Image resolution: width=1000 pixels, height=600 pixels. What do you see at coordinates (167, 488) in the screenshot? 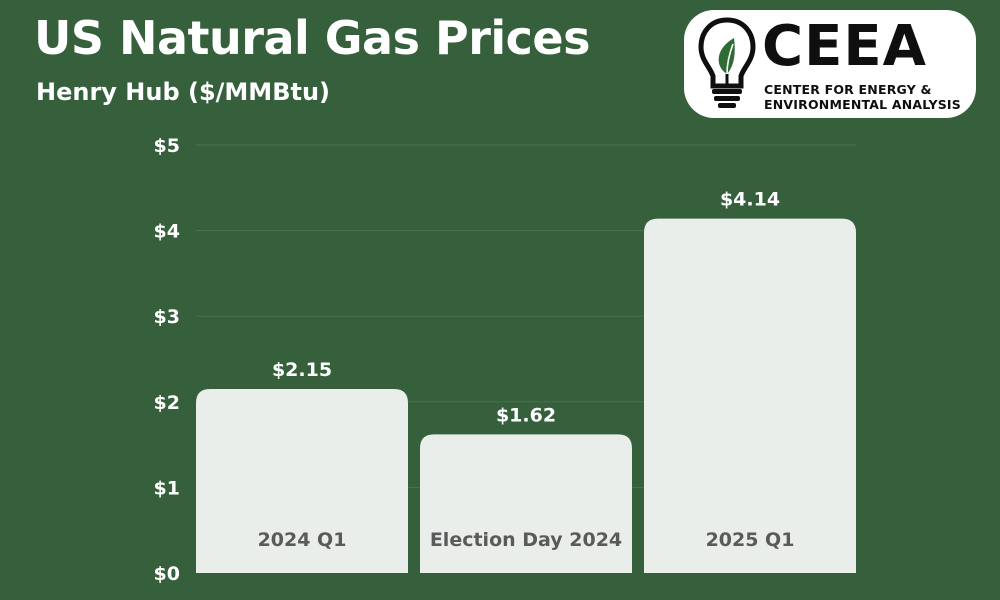
I see `y-tick-label: $1` at bounding box center [167, 488].